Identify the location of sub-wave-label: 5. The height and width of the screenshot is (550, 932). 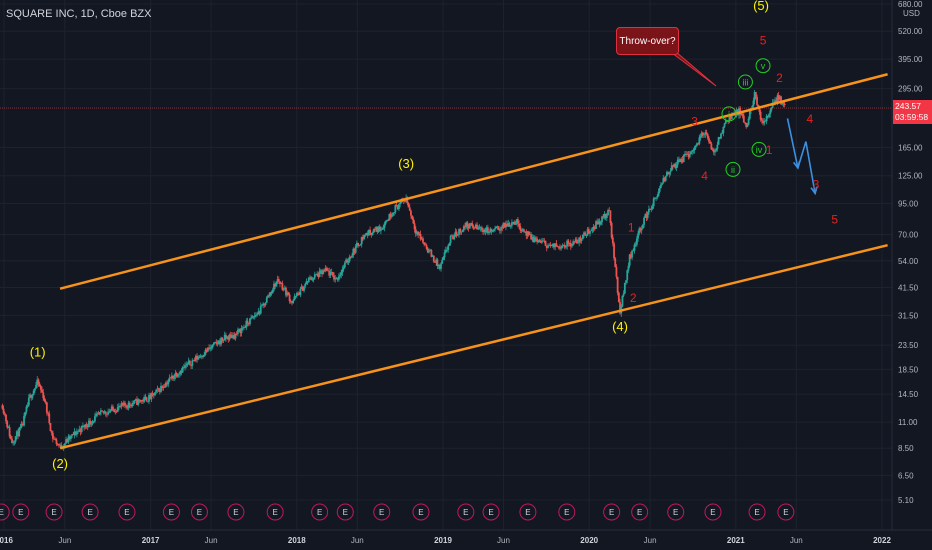
(834, 220).